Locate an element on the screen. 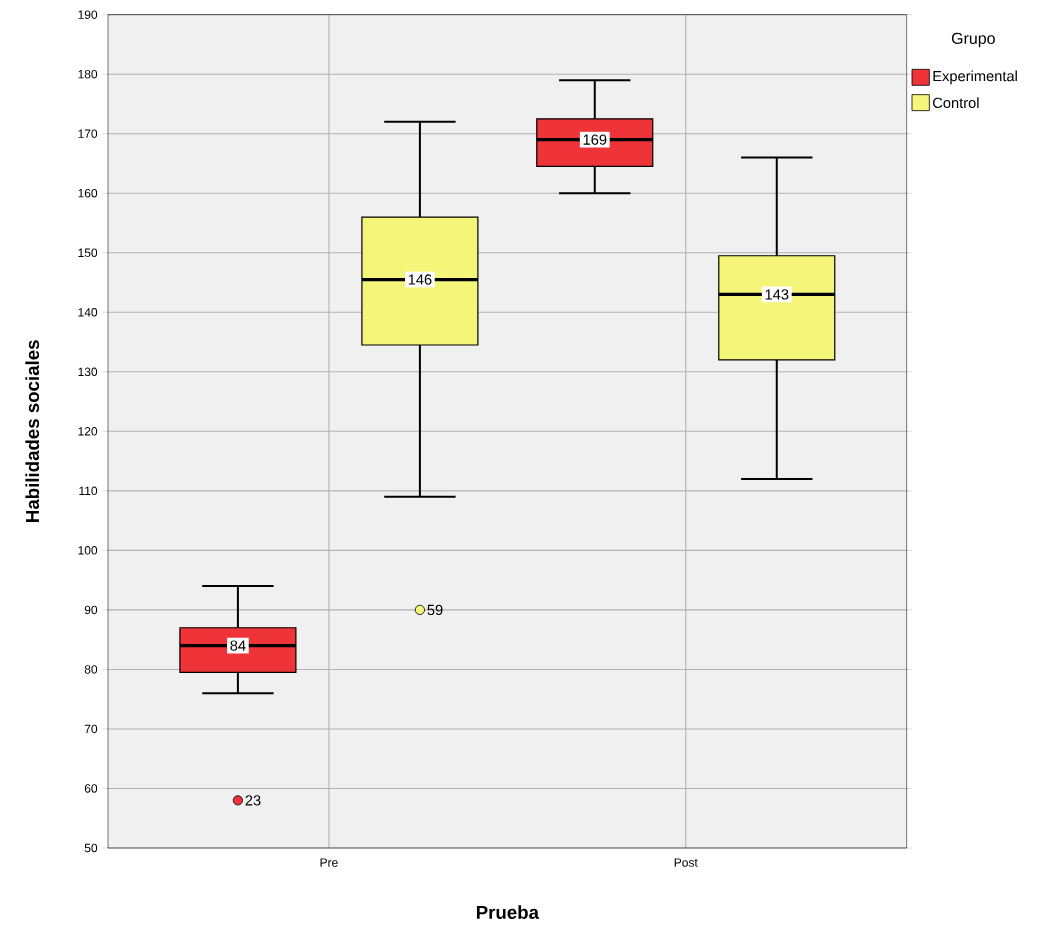 The width and height of the screenshot is (1058, 931). annotation: 59 is located at coordinates (435, 610).